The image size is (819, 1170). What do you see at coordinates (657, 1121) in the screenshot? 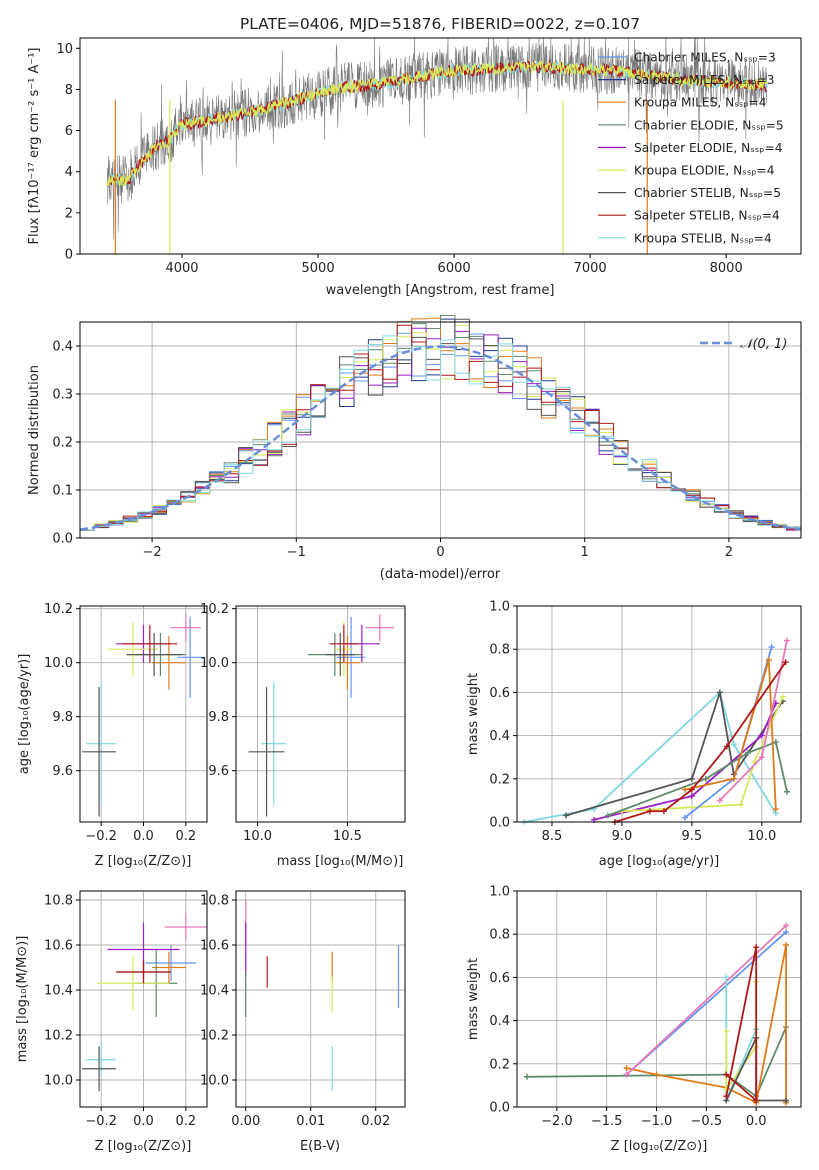
I see `x-tick-label: −1.0` at bounding box center [657, 1121].